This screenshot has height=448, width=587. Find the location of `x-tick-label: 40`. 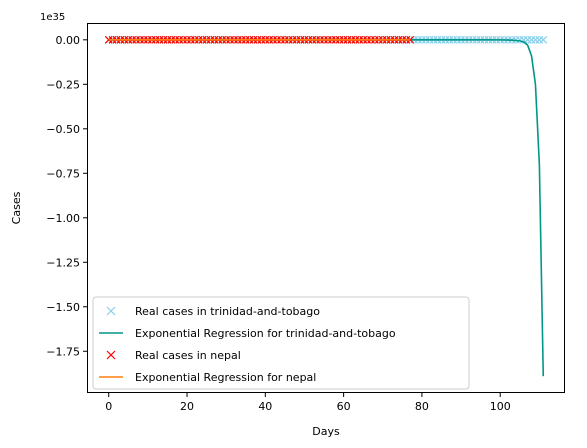

x-tick-label: 40 is located at coordinates (265, 406).